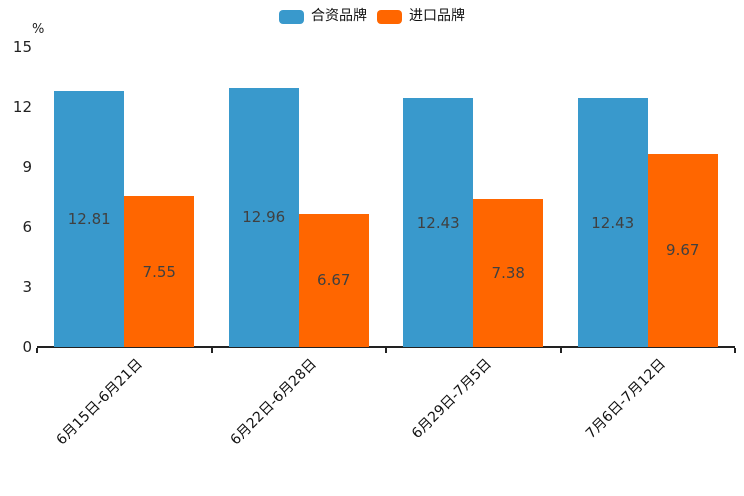 The image size is (744, 496). I want to click on legend-swatch-blue-icon, so click(291, 16).